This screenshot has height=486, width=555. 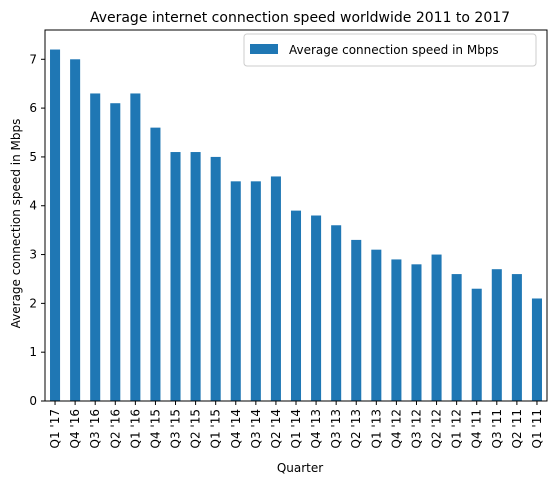 What do you see at coordinates (75, 428) in the screenshot?
I see `x-tick-label: Q4 '16` at bounding box center [75, 428].